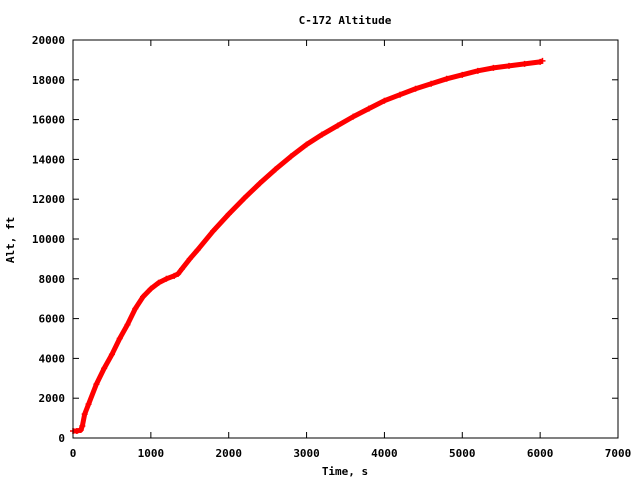  I want to click on y-axis-label: Alt, ft, so click(10, 240).